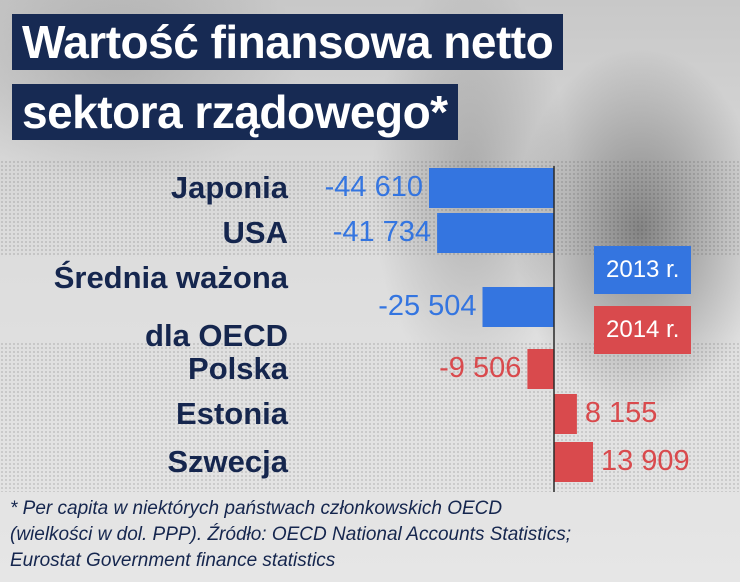 This screenshot has width=740, height=582. I want to click on legend-2013: 2013 r., so click(643, 270).